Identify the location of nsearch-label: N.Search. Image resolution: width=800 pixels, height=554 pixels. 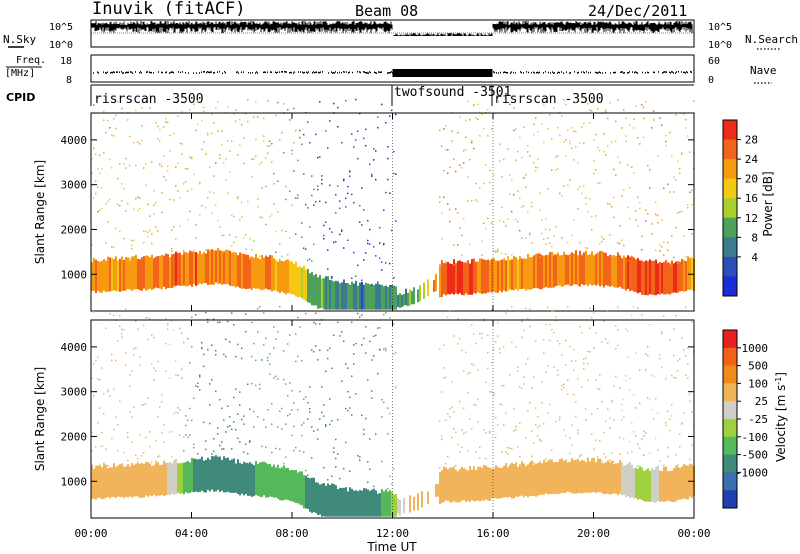
(771, 39).